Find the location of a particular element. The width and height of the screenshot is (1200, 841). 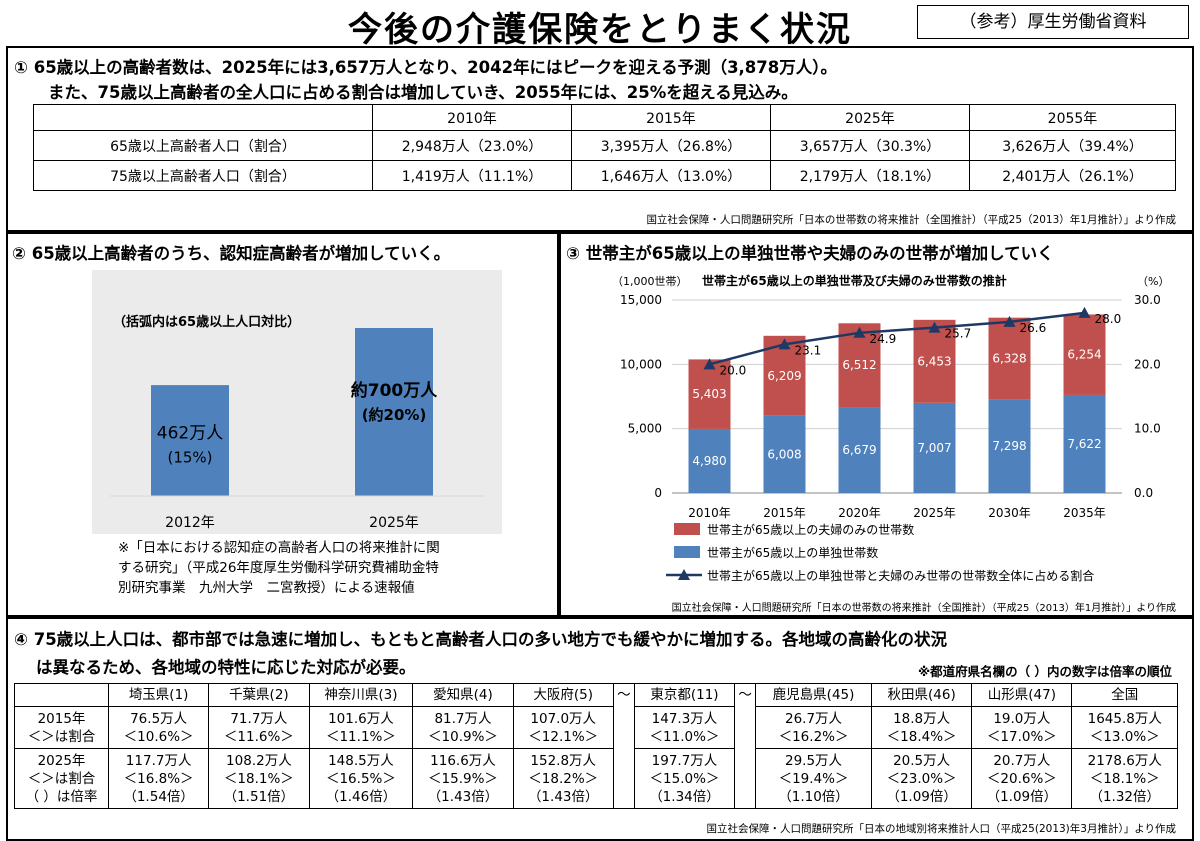

y-tick-label: 10,000 is located at coordinates (641, 364).